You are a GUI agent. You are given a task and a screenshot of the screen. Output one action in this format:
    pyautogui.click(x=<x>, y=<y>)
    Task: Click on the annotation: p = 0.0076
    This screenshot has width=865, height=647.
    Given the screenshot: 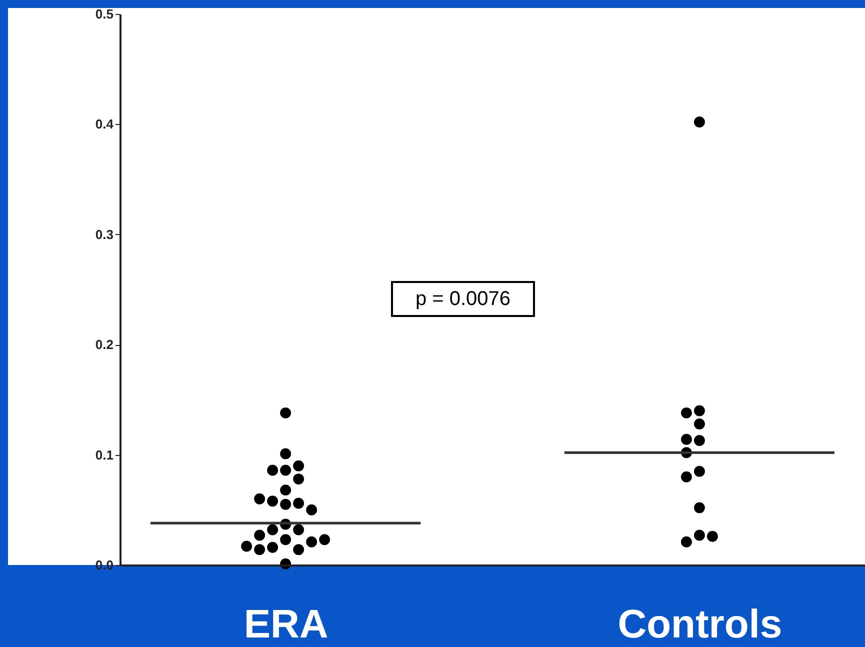 What is the action you would take?
    pyautogui.click(x=463, y=299)
    